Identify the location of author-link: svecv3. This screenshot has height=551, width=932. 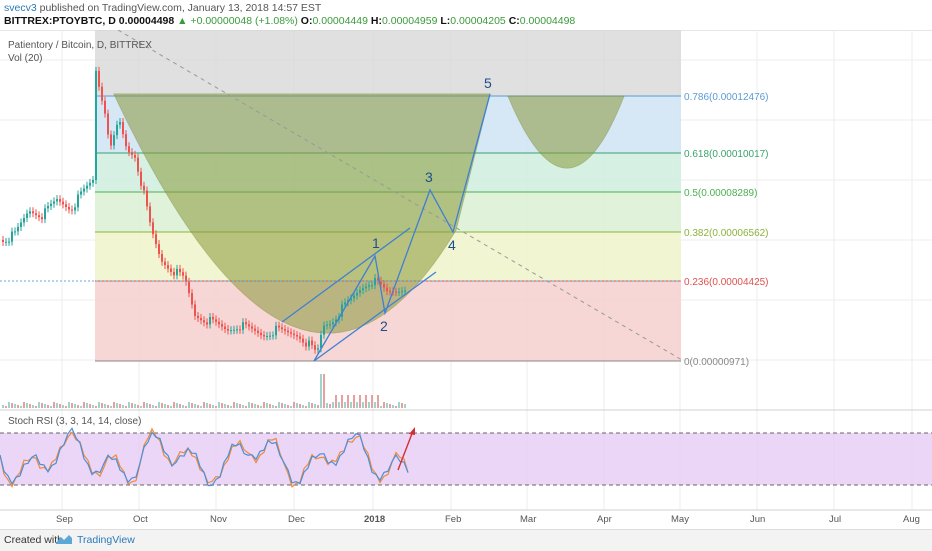
(20, 8).